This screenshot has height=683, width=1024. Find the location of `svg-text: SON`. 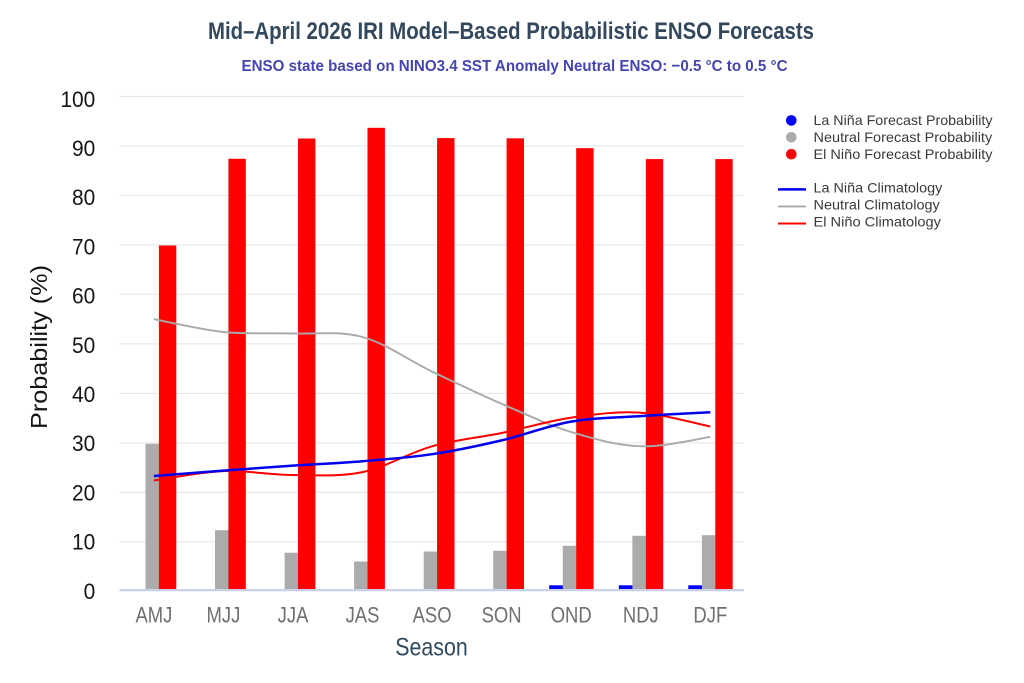

svg-text: SON is located at coordinates (502, 615).